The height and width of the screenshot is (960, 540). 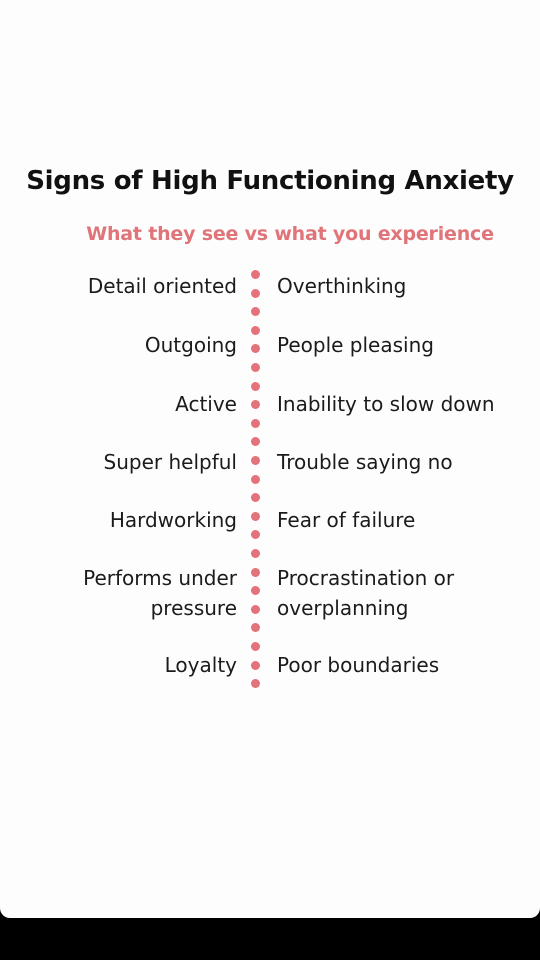 What do you see at coordinates (386, 404) in the screenshot?
I see `experienced-item: Inability to slow down` at bounding box center [386, 404].